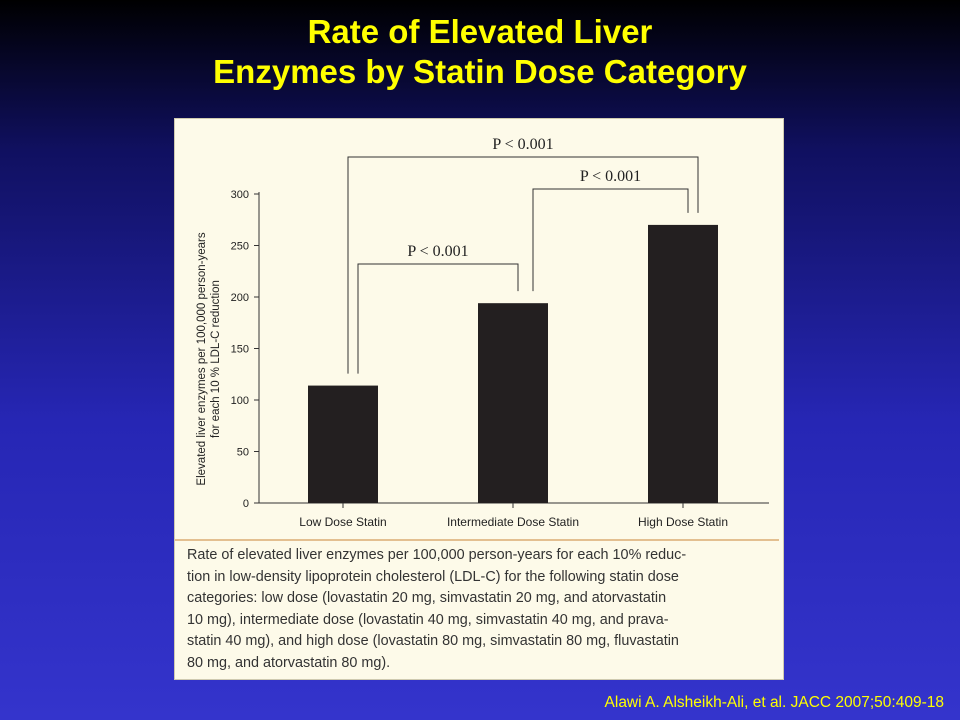  What do you see at coordinates (513, 522) in the screenshot?
I see `x-category-label: Intermediate Dose Statin` at bounding box center [513, 522].